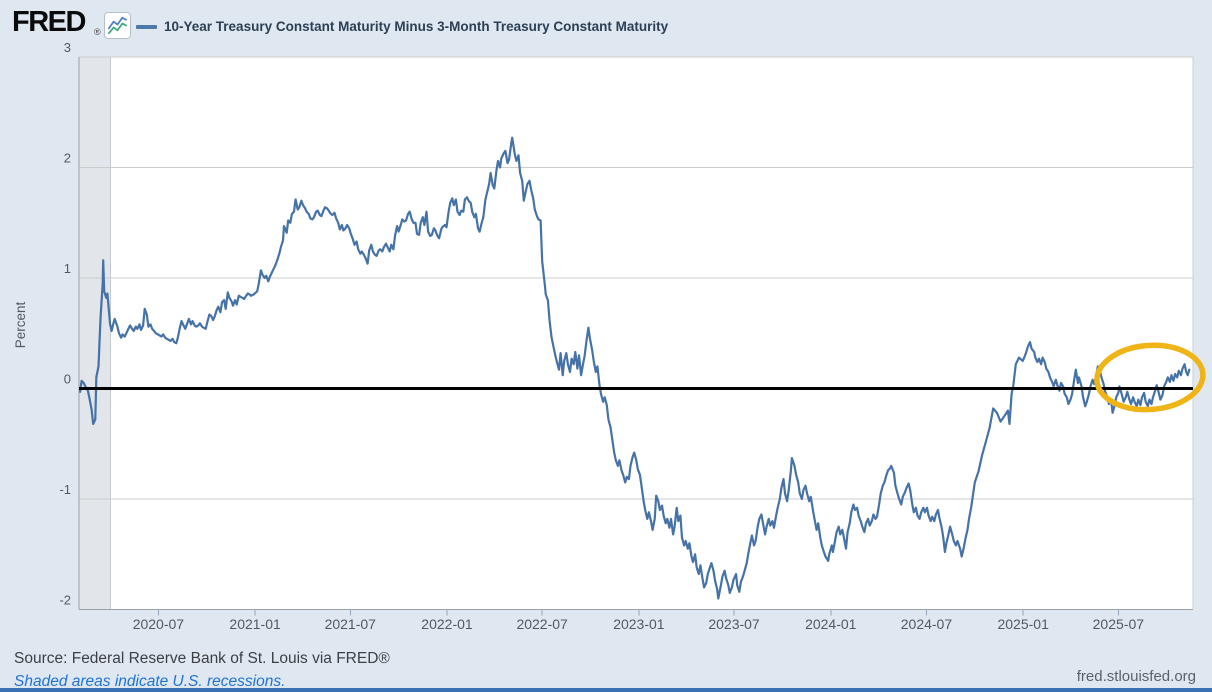  I want to click on fred-logo-registered-mark: ®, so click(97, 32).